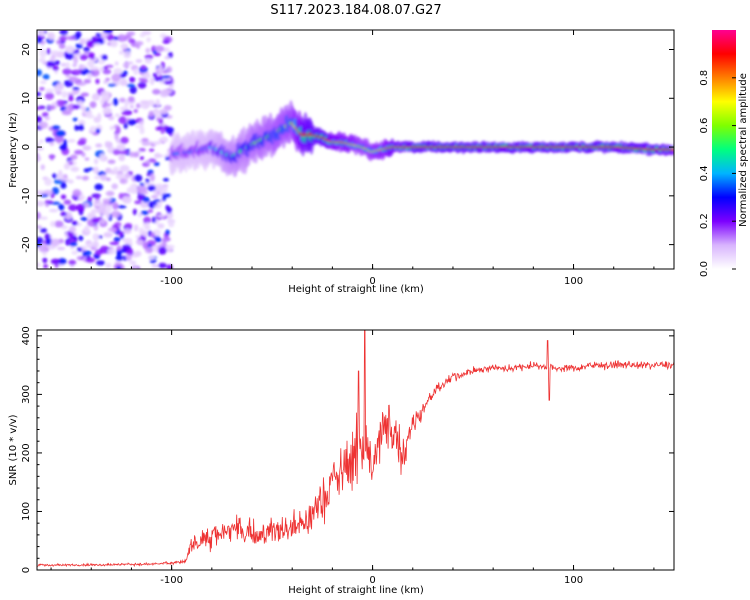 The width and height of the screenshot is (750, 600). Describe the element at coordinates (372, 281) in the screenshot. I see `spectrogram-xtick-label: 0` at that location.